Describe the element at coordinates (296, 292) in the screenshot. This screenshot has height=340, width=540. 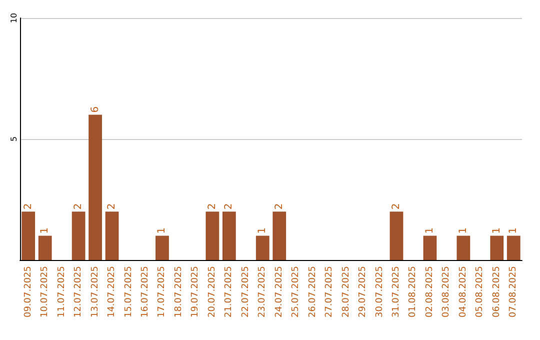
I see `x-tick-label: 25.07.2025` at that location.